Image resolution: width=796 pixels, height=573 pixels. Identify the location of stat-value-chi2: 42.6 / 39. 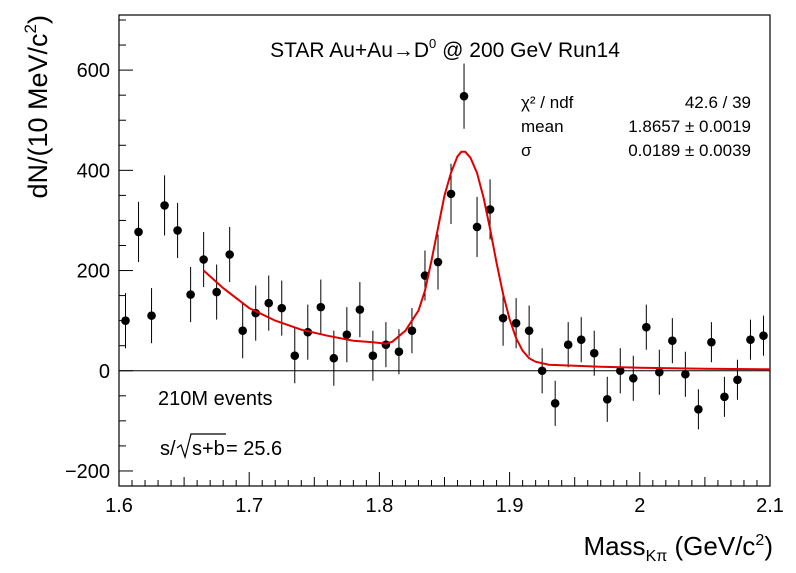
(718, 102).